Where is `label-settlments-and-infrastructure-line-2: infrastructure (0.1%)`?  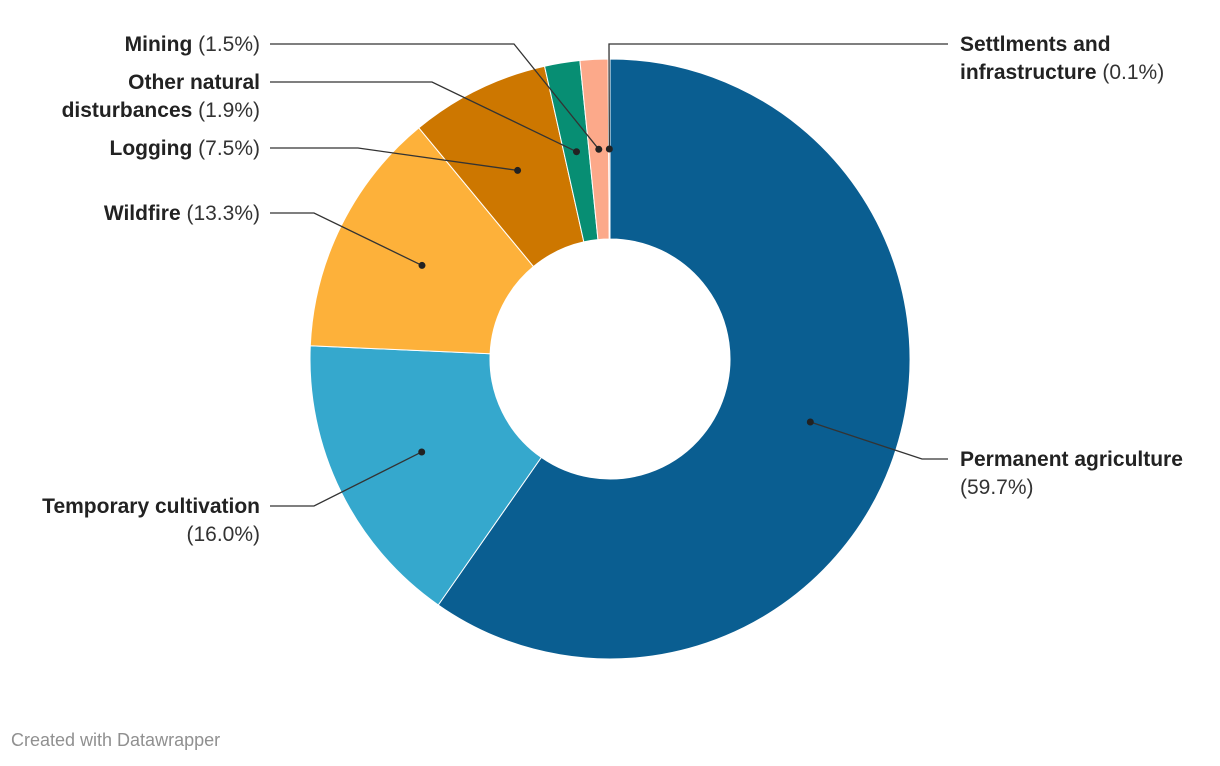
label-settlments-and-infrastructure-line-2: infrastructure (0.1%) is located at coordinates (1062, 72).